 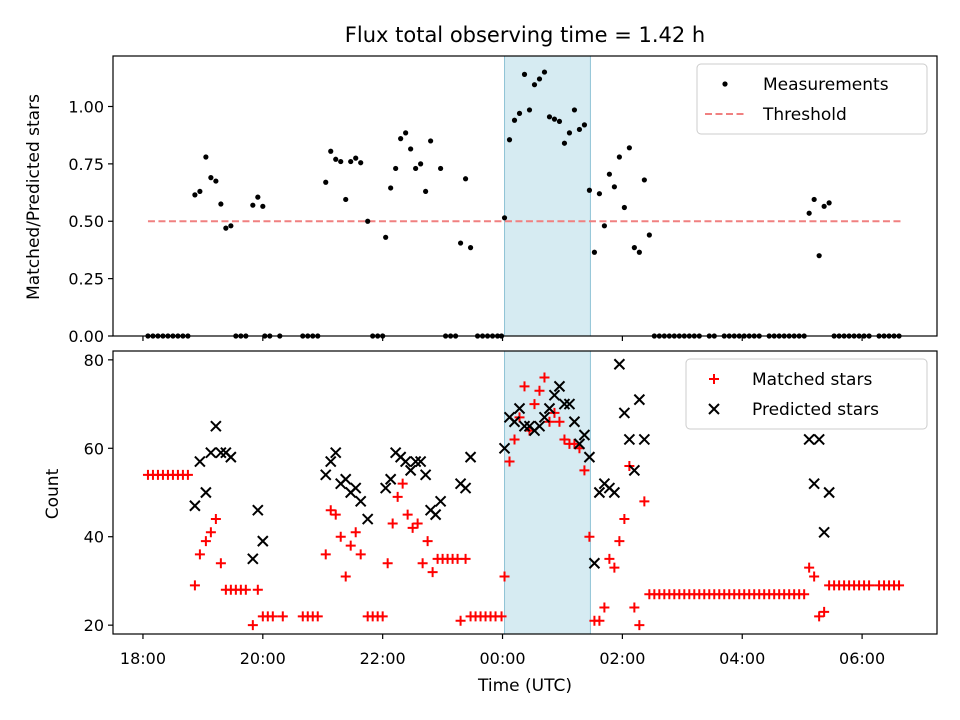 I want to click on x-tick-label: 02:00, so click(x=622, y=658).